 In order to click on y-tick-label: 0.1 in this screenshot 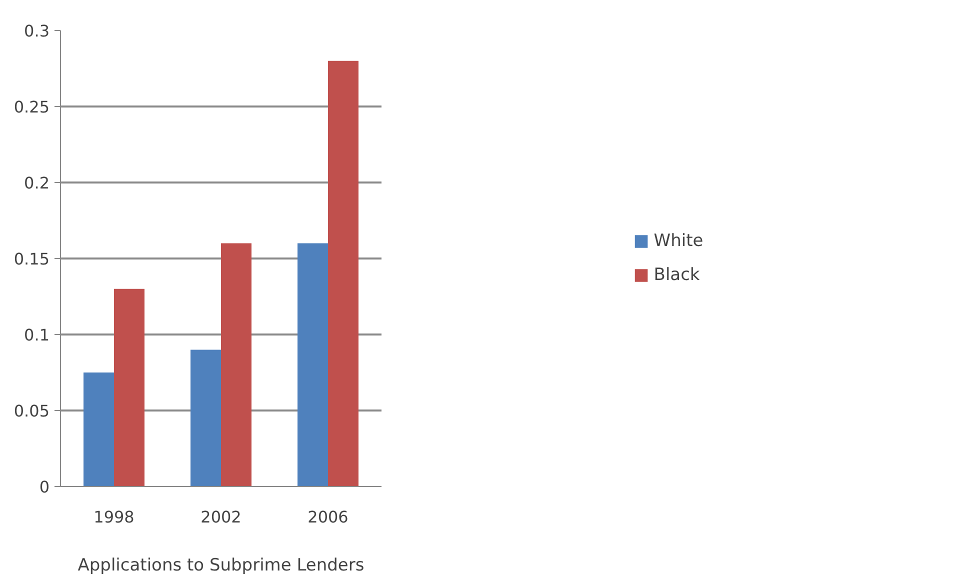, I will do `click(37, 335)`.